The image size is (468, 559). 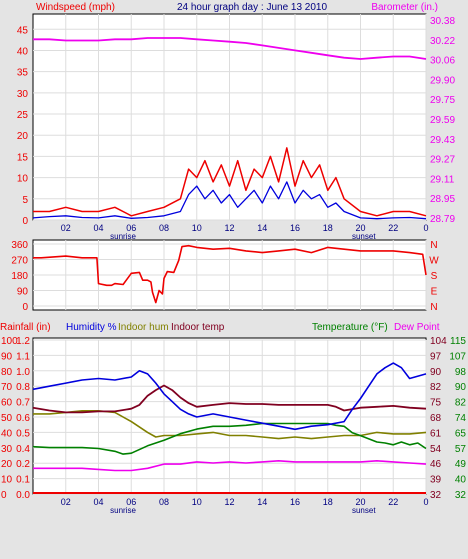 What do you see at coordinates (436, 387) in the screenshot?
I see `temp-left-scale-tick-label: 82` at bounding box center [436, 387].